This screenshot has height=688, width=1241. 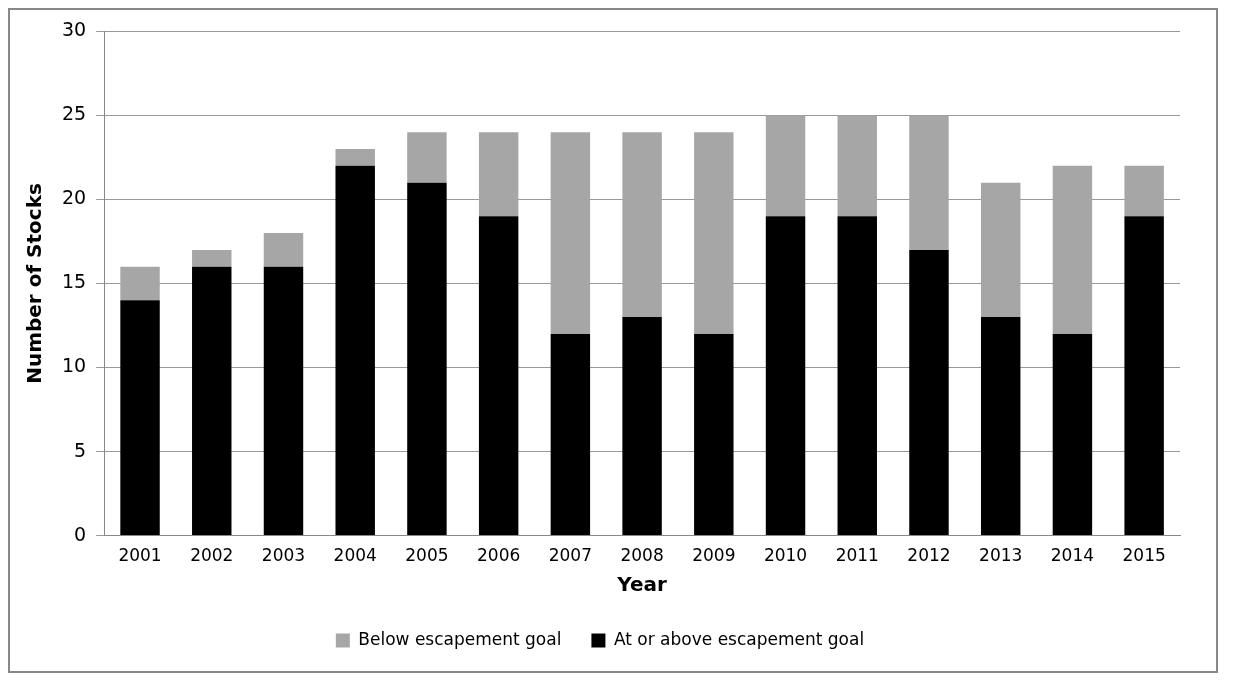 I want to click on x-tick-label: 2001, so click(x=140, y=555).